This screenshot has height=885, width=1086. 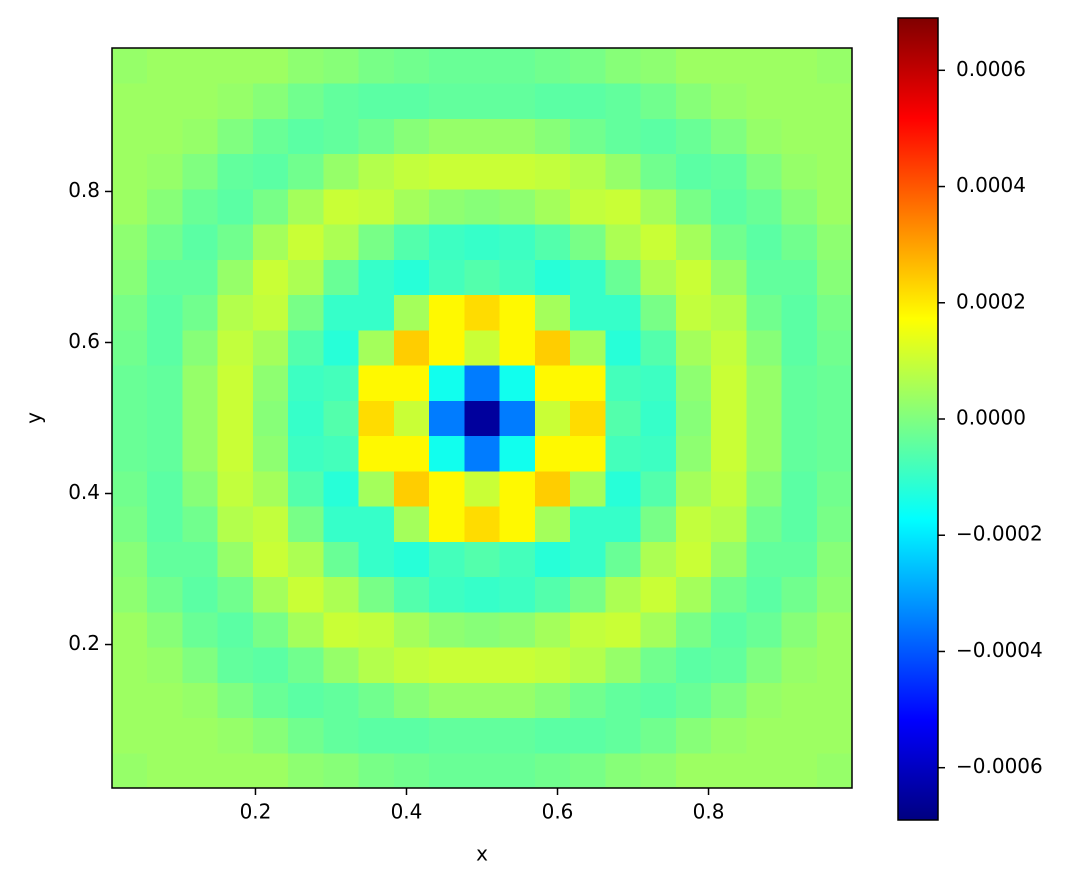 I want to click on colorbar-tick-label: 0.0002, so click(x=991, y=301).